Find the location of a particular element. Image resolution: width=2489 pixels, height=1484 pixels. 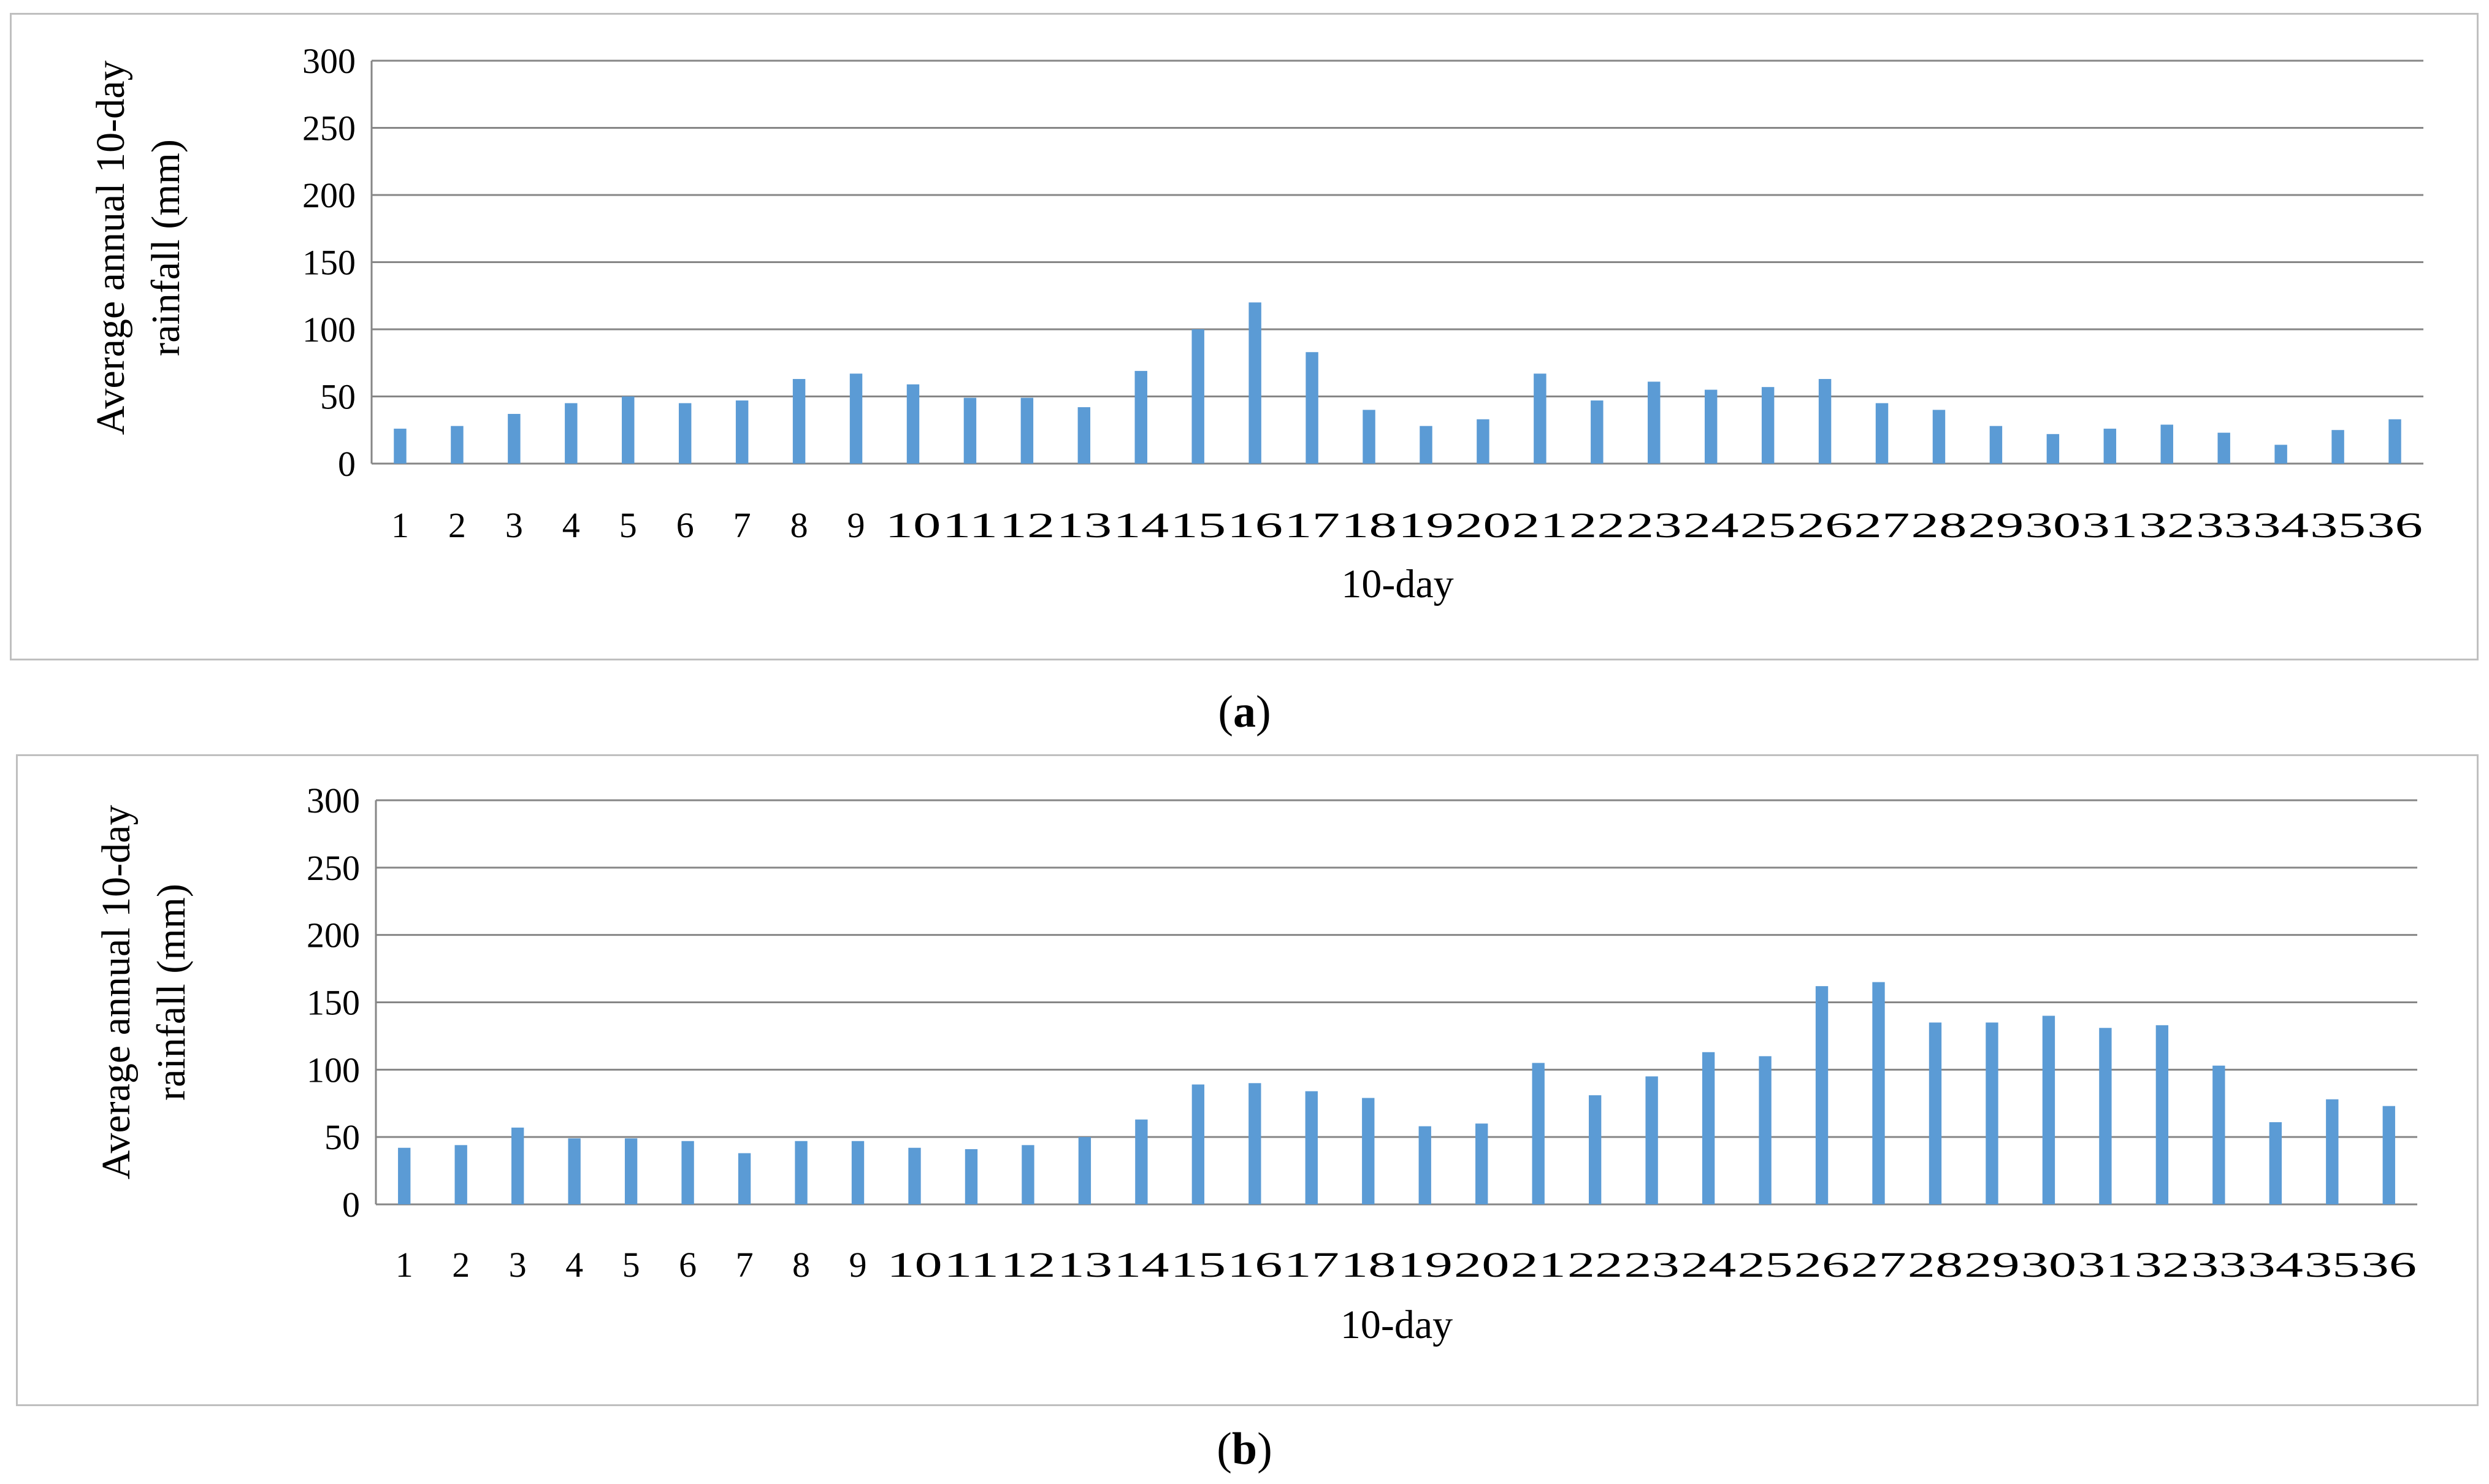

y-axis-title-b-line-1: Average annual 10-day is located at coordinates (116, 992).